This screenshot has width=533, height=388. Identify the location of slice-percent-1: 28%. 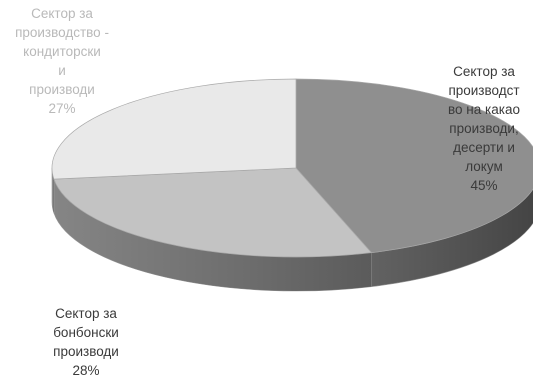
(85, 370).